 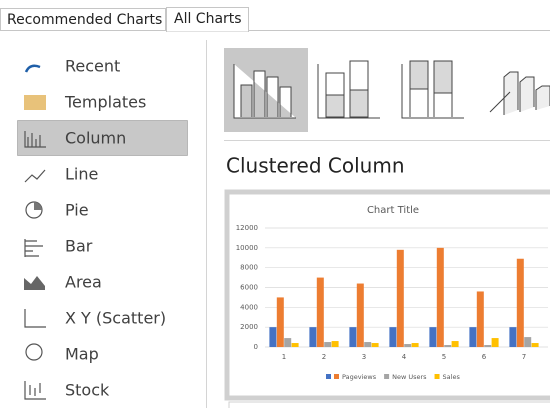 What do you see at coordinates (249, 307) in the screenshot?
I see `y-tick-label: 4000` at bounding box center [249, 307].